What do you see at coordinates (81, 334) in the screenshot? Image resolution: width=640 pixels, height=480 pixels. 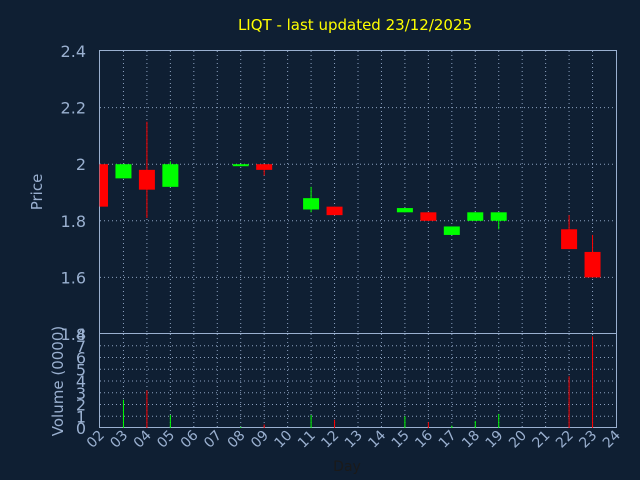 I see `volume-tick-label: 8` at bounding box center [81, 334].